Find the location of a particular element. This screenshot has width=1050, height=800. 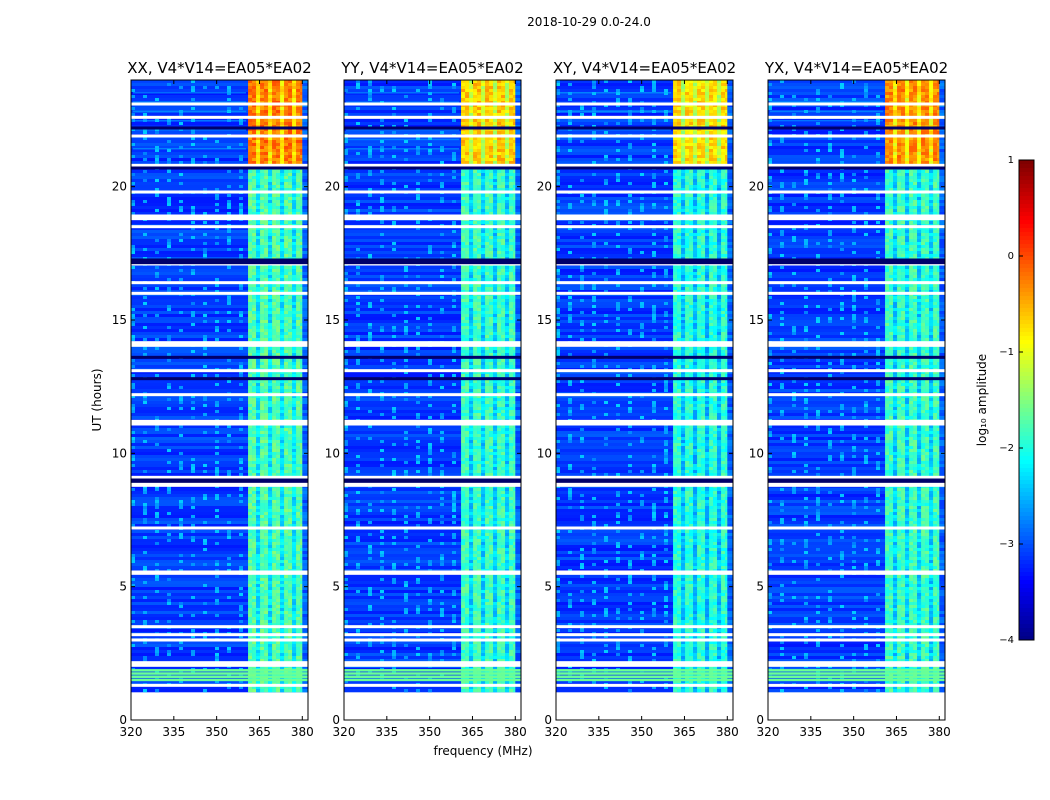

colorbar-tick-label: −4 is located at coordinates (1006, 640).